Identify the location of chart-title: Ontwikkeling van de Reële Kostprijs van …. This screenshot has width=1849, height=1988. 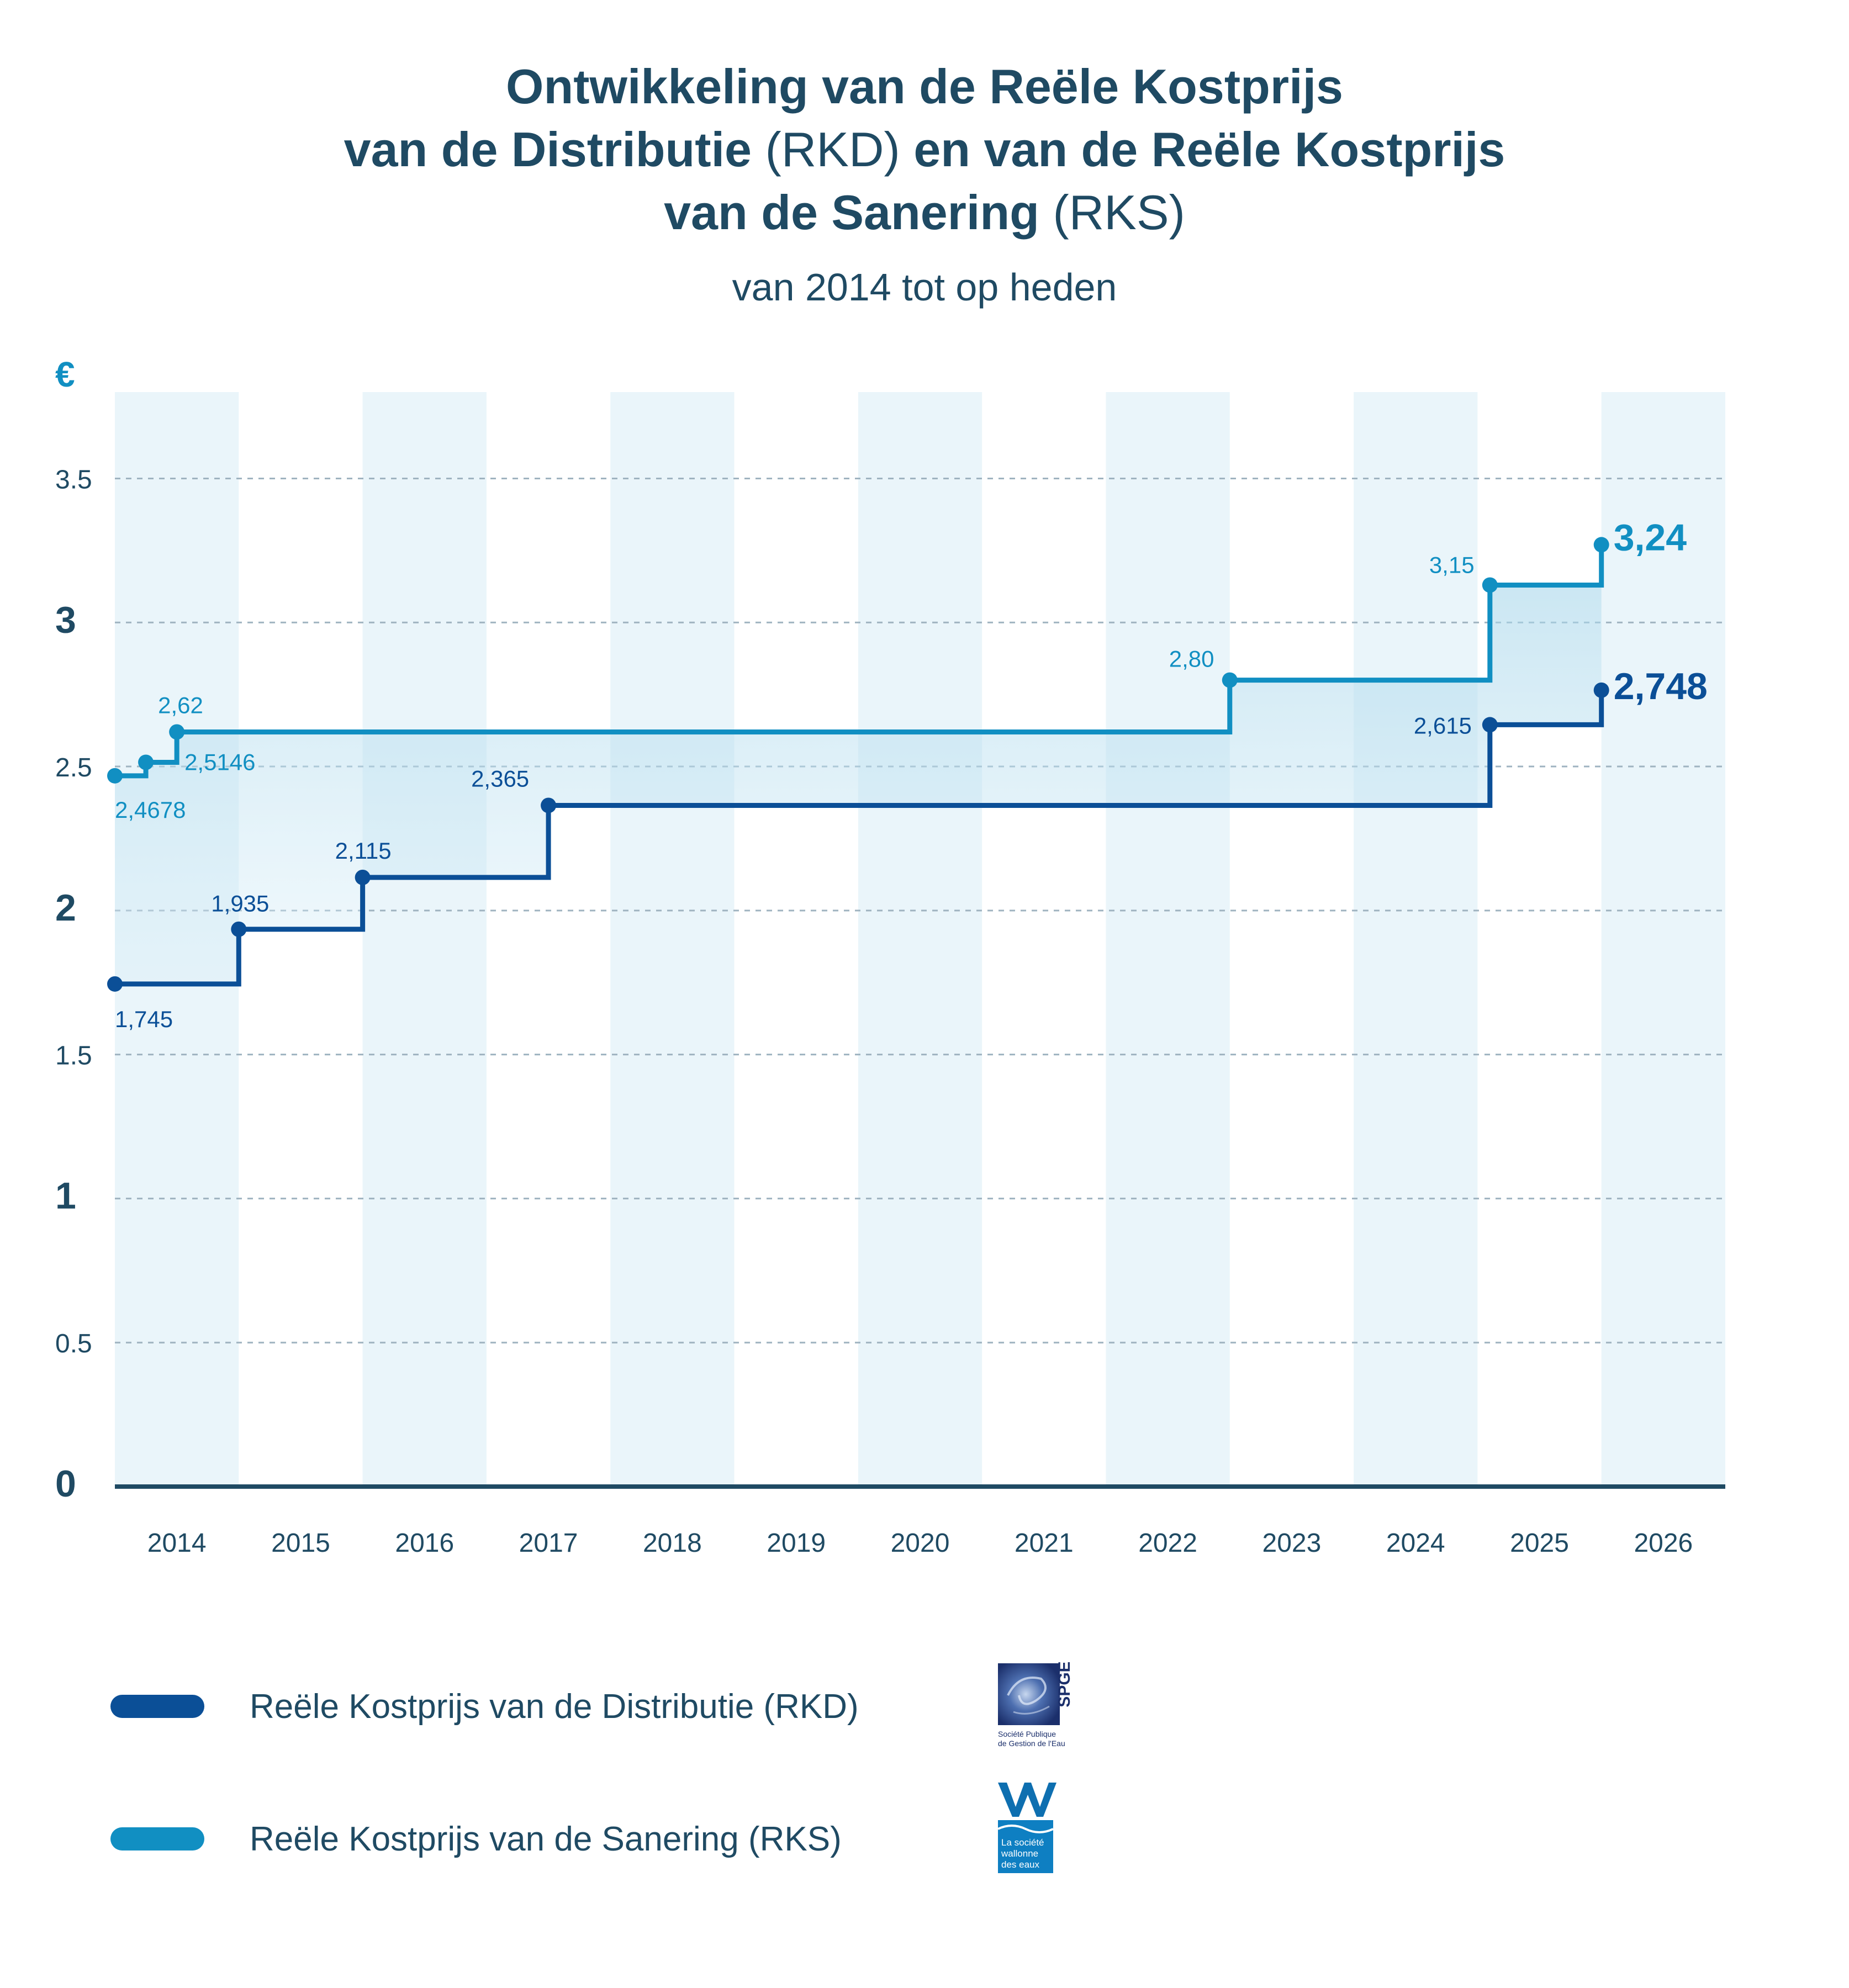
(924, 185).